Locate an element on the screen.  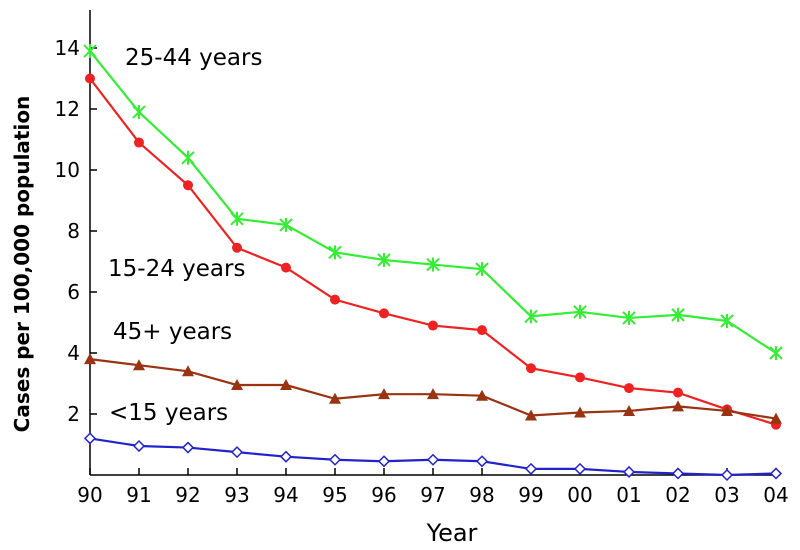
x-tick-label: 02 is located at coordinates (677, 495).